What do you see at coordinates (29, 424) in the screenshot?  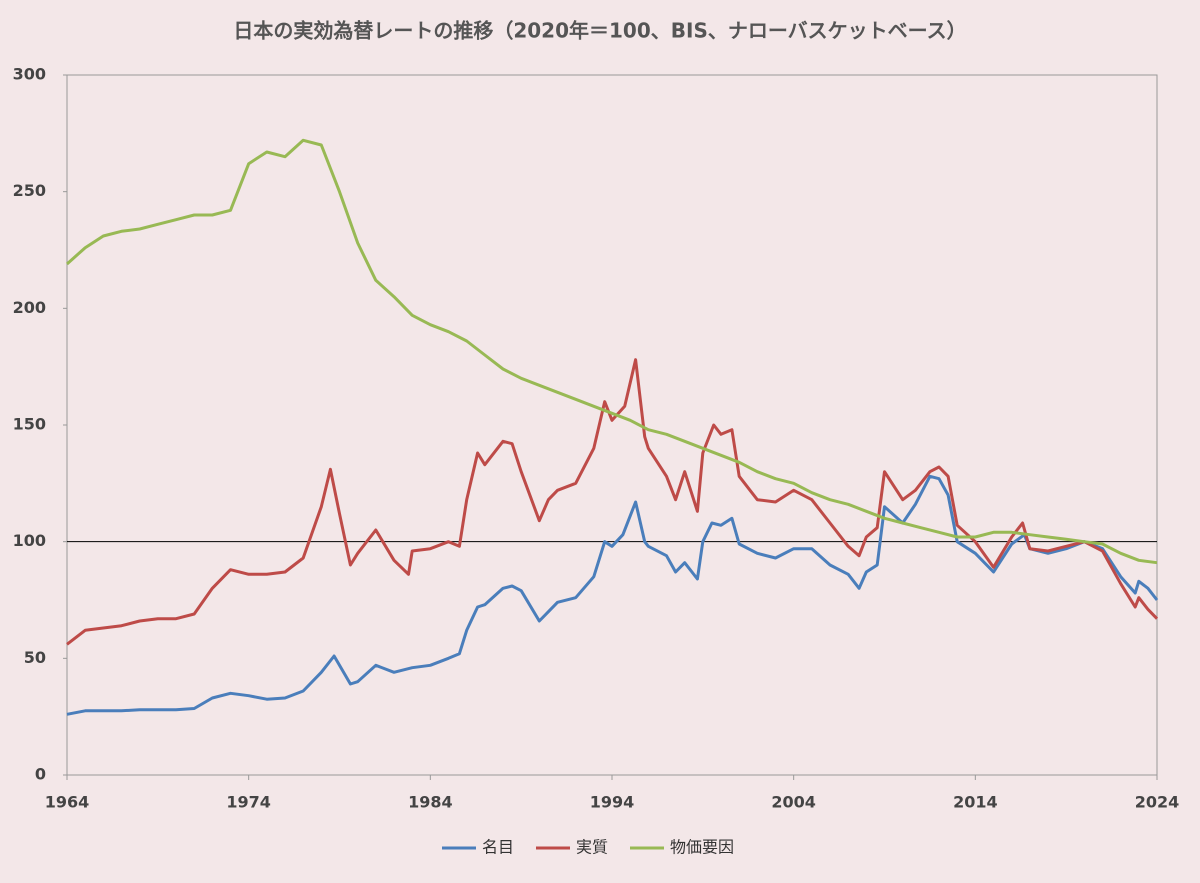 I see `y-tick-label: 150` at bounding box center [29, 424].